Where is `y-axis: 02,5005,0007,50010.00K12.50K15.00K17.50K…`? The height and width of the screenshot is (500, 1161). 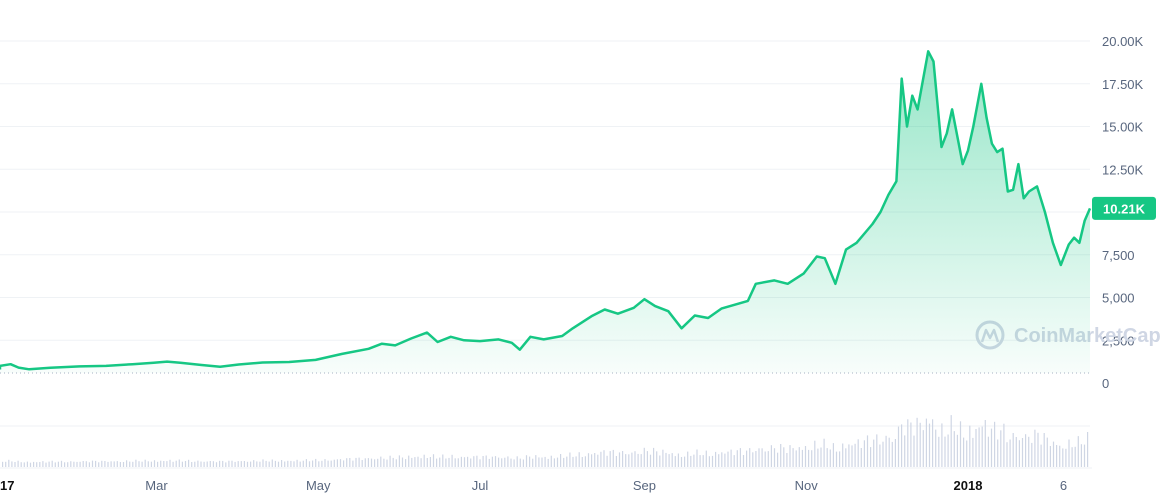 y-axis: 02,5005,0007,50010.00K12.50K15.00K17.50K… is located at coordinates (1123, 212).